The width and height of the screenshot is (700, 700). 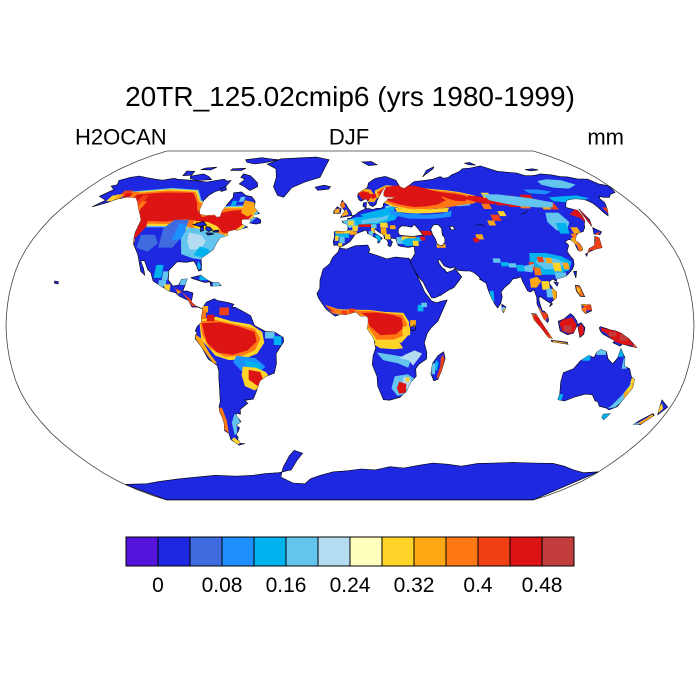 What do you see at coordinates (350, 96) in the screenshot?
I see `svg-text:20TR_125.02cmip6 (yrs 1980-199: 20TR_125.02cmip6 (yrs 1980-1999)` at bounding box center [350, 96].